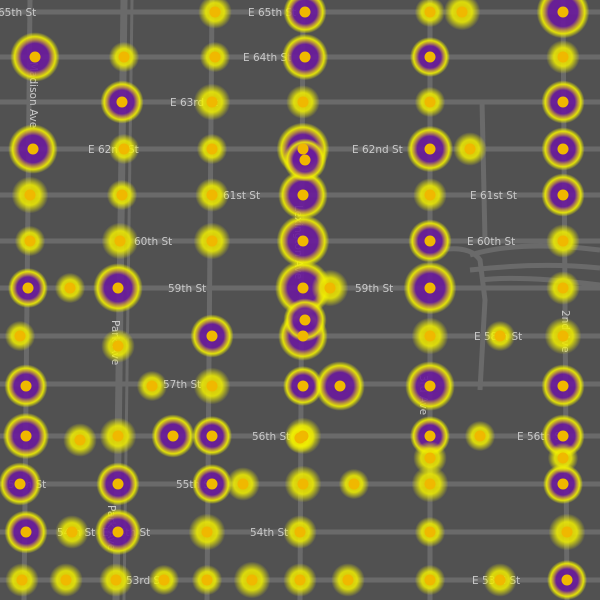  I want to click on street-label: 59th St, so click(374, 289).